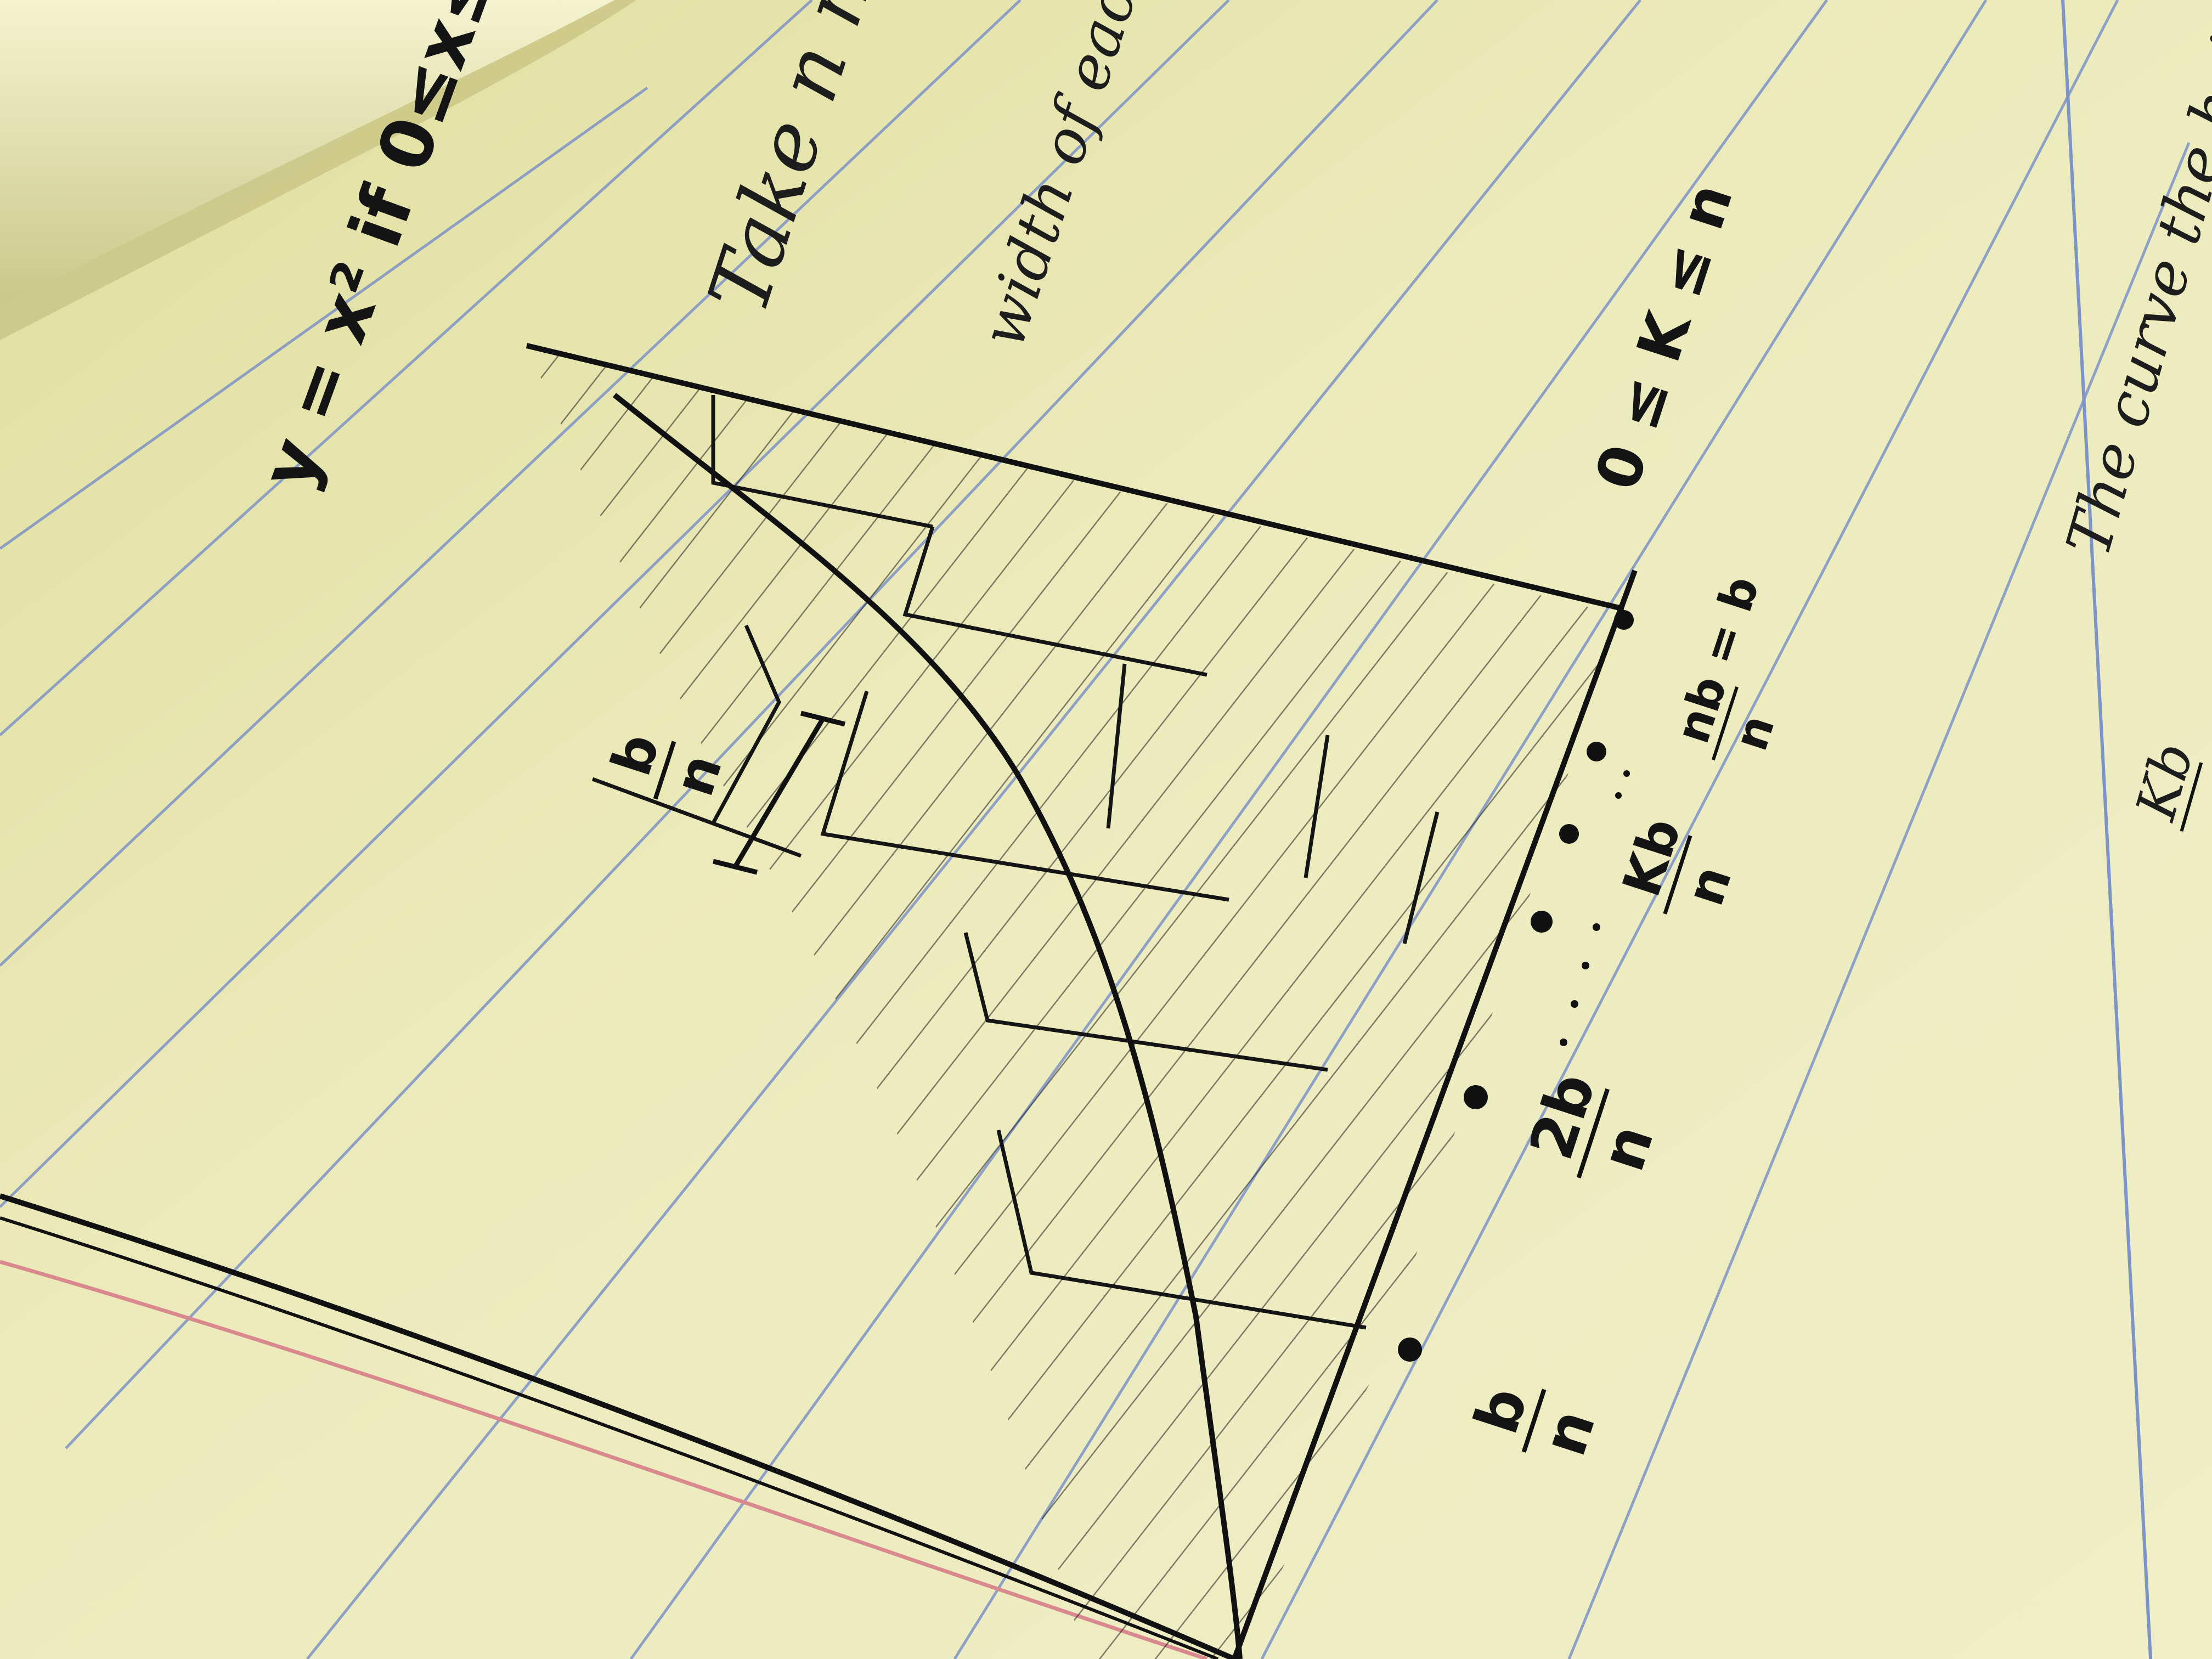 The height and width of the screenshot is (1659, 2212). I want to click on x-axis, so click(1435, 1114).